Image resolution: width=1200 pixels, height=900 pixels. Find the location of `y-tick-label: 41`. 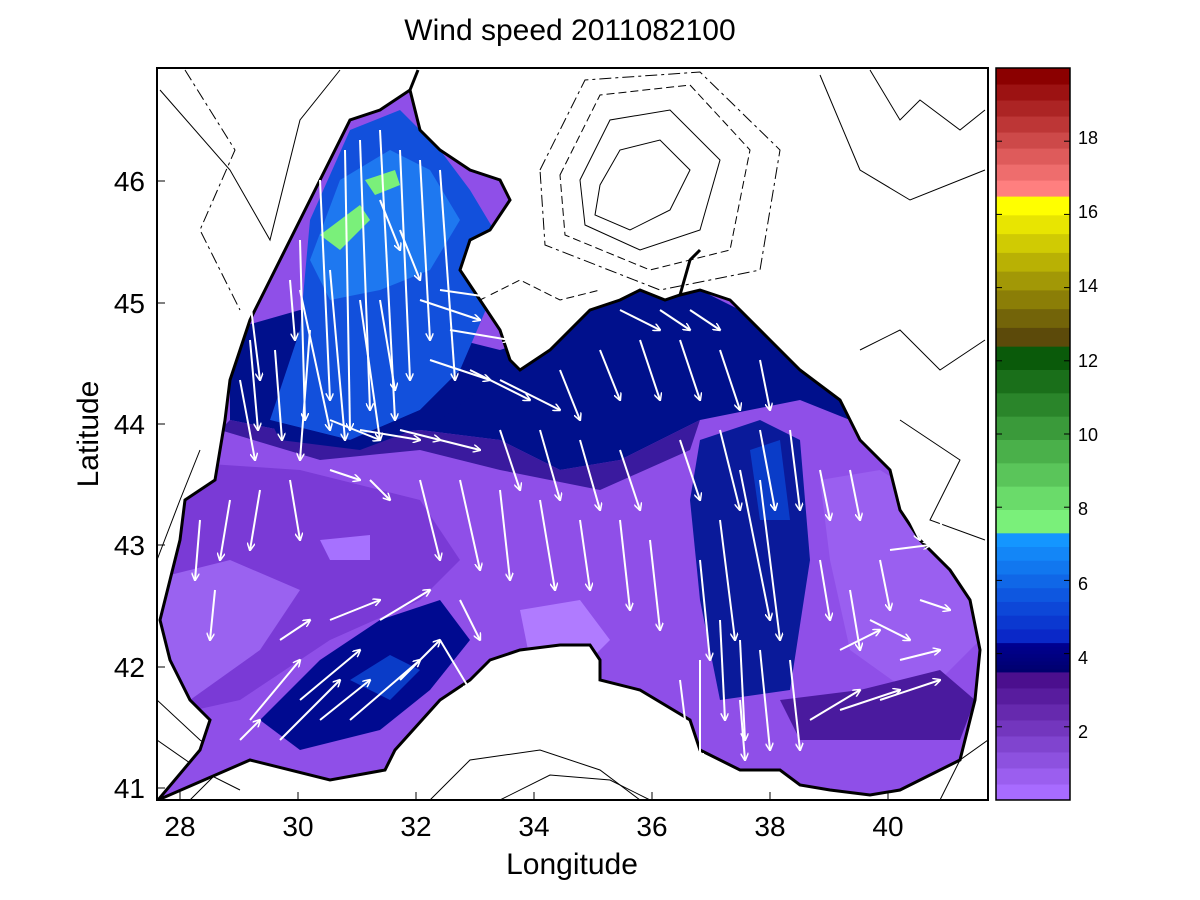

y-tick-label: 41 is located at coordinates (129, 788).